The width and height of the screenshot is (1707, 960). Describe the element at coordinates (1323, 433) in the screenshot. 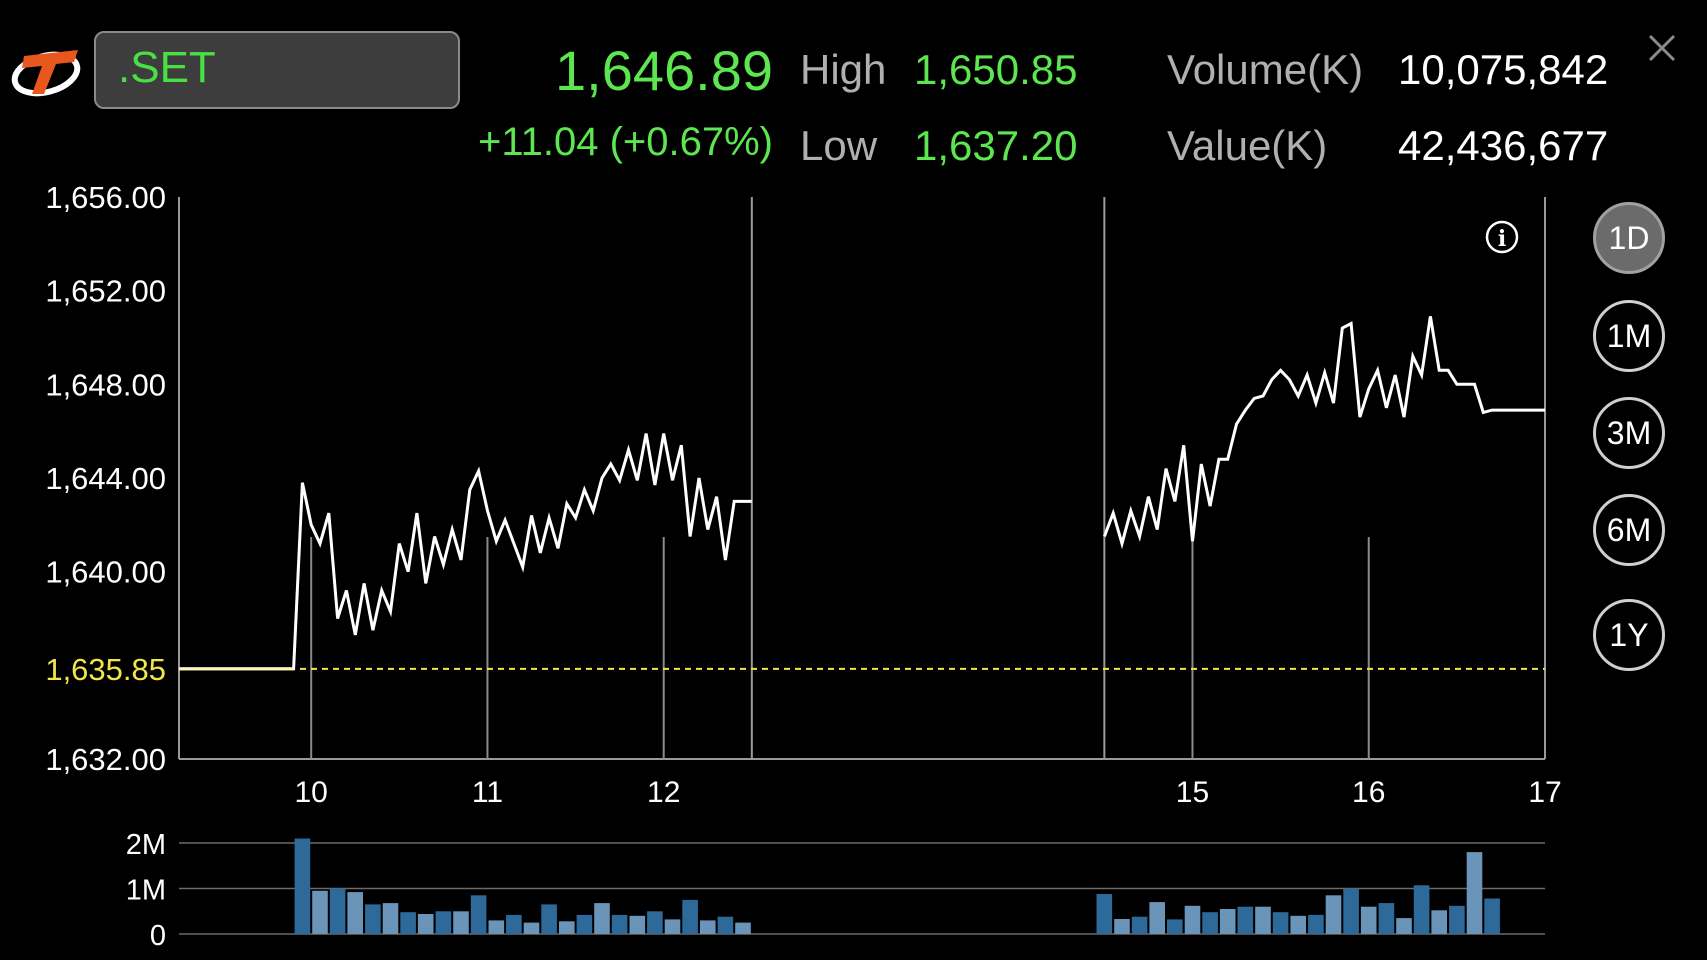

I see `price-line-afternoon` at that location.